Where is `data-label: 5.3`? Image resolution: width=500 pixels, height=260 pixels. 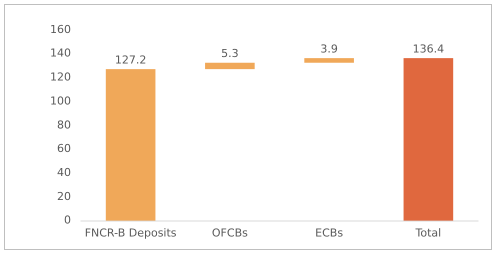 data-label: 5.3 is located at coordinates (230, 53).